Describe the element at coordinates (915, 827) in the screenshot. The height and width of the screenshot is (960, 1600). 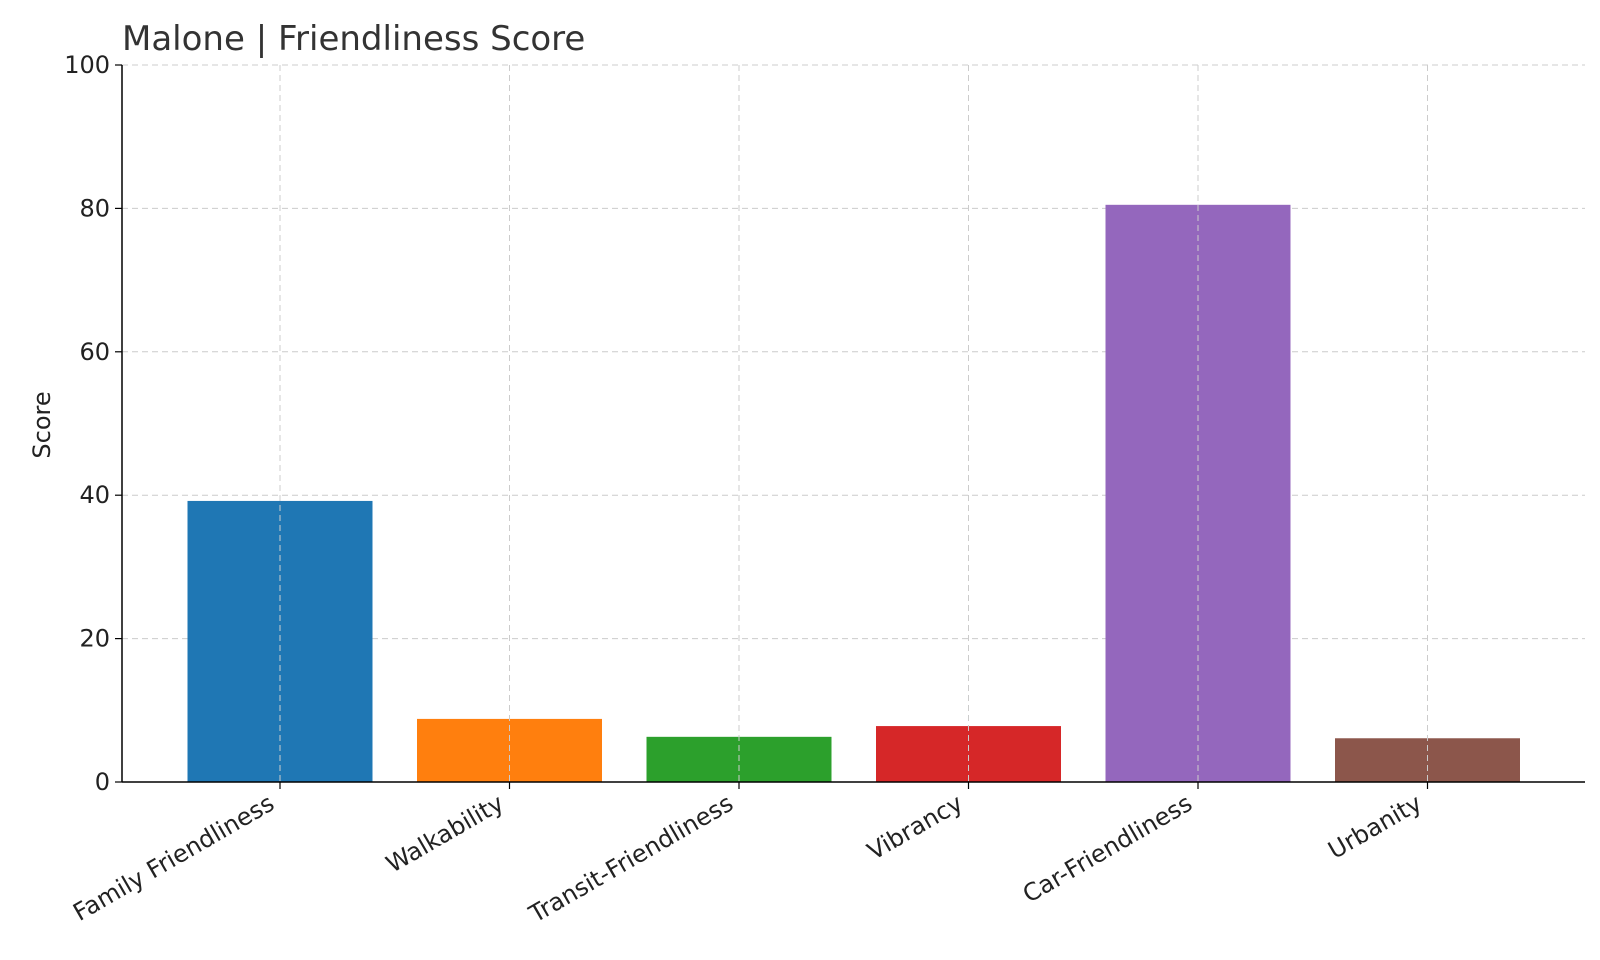
I see `x-tick-label: Vibrancy` at that location.